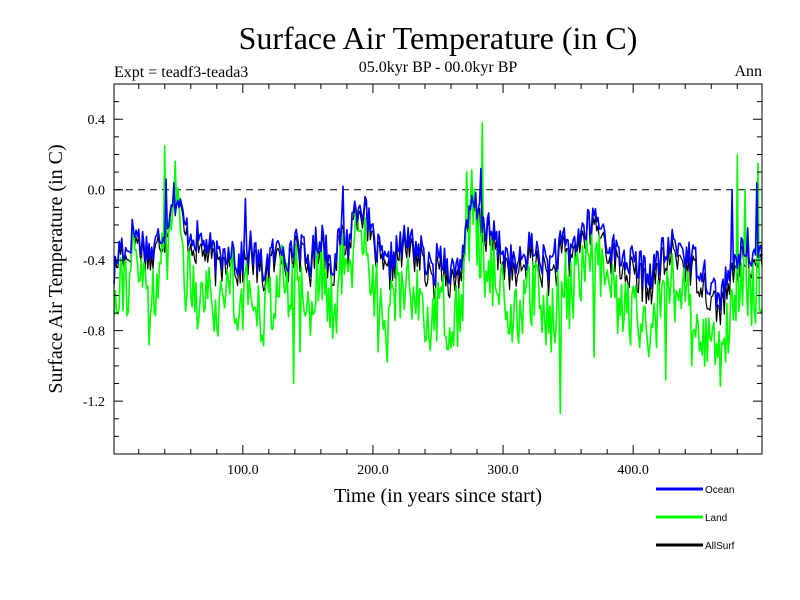 The image size is (800, 600). I want to click on chart-title: Surface Air Temperature (in C), so click(438, 38).